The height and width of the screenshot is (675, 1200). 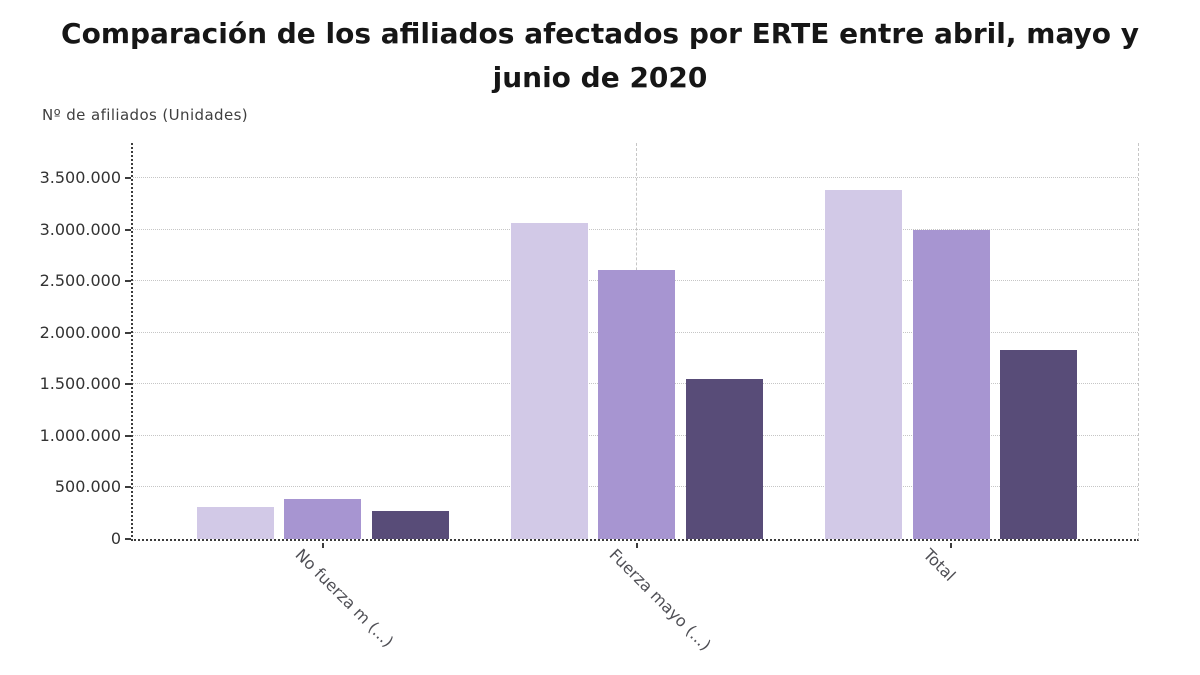 I want to click on y-tick-label: 1.500.000, so click(x=80, y=384).